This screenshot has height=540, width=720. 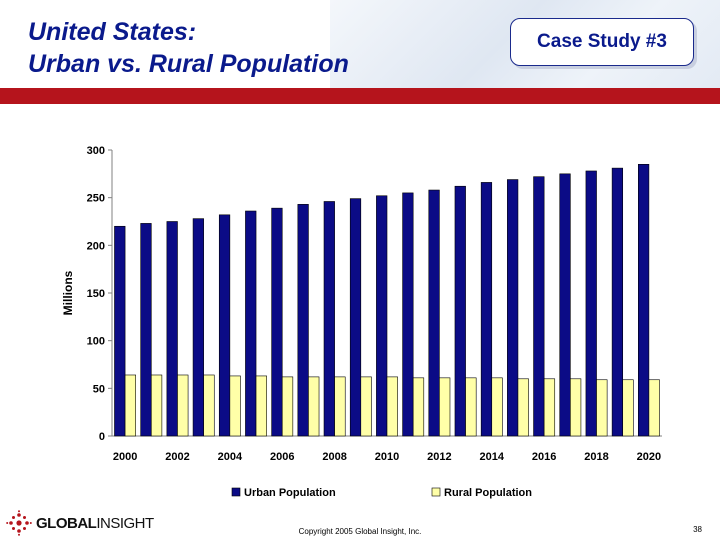 I want to click on y-axis-title: Millions, so click(x=68, y=292).